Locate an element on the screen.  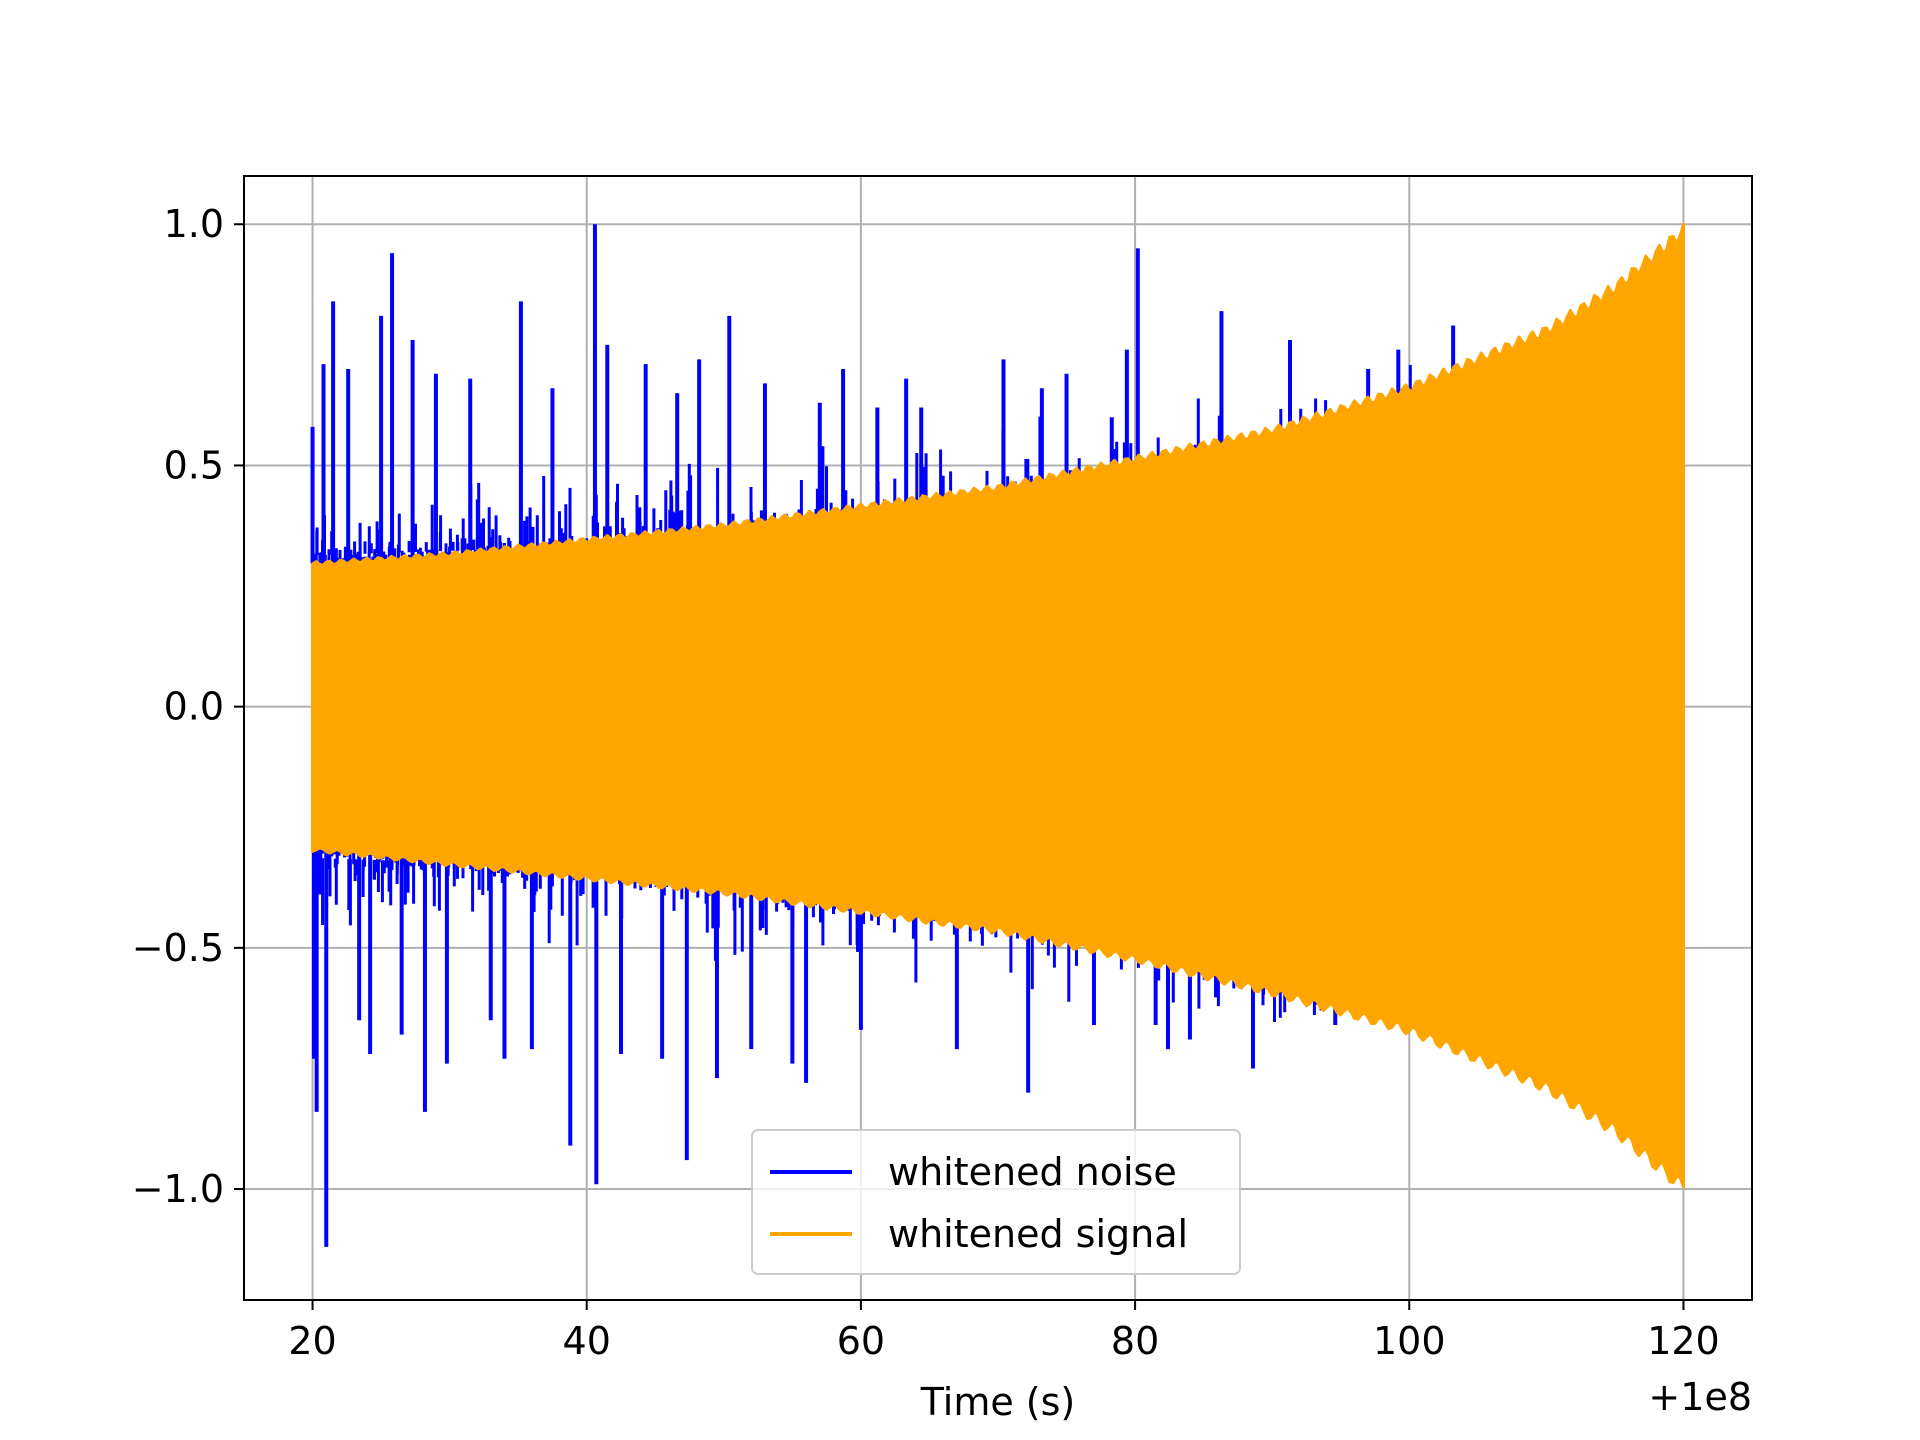
legend: whitened noise whitened signal is located at coordinates (996, 1202).